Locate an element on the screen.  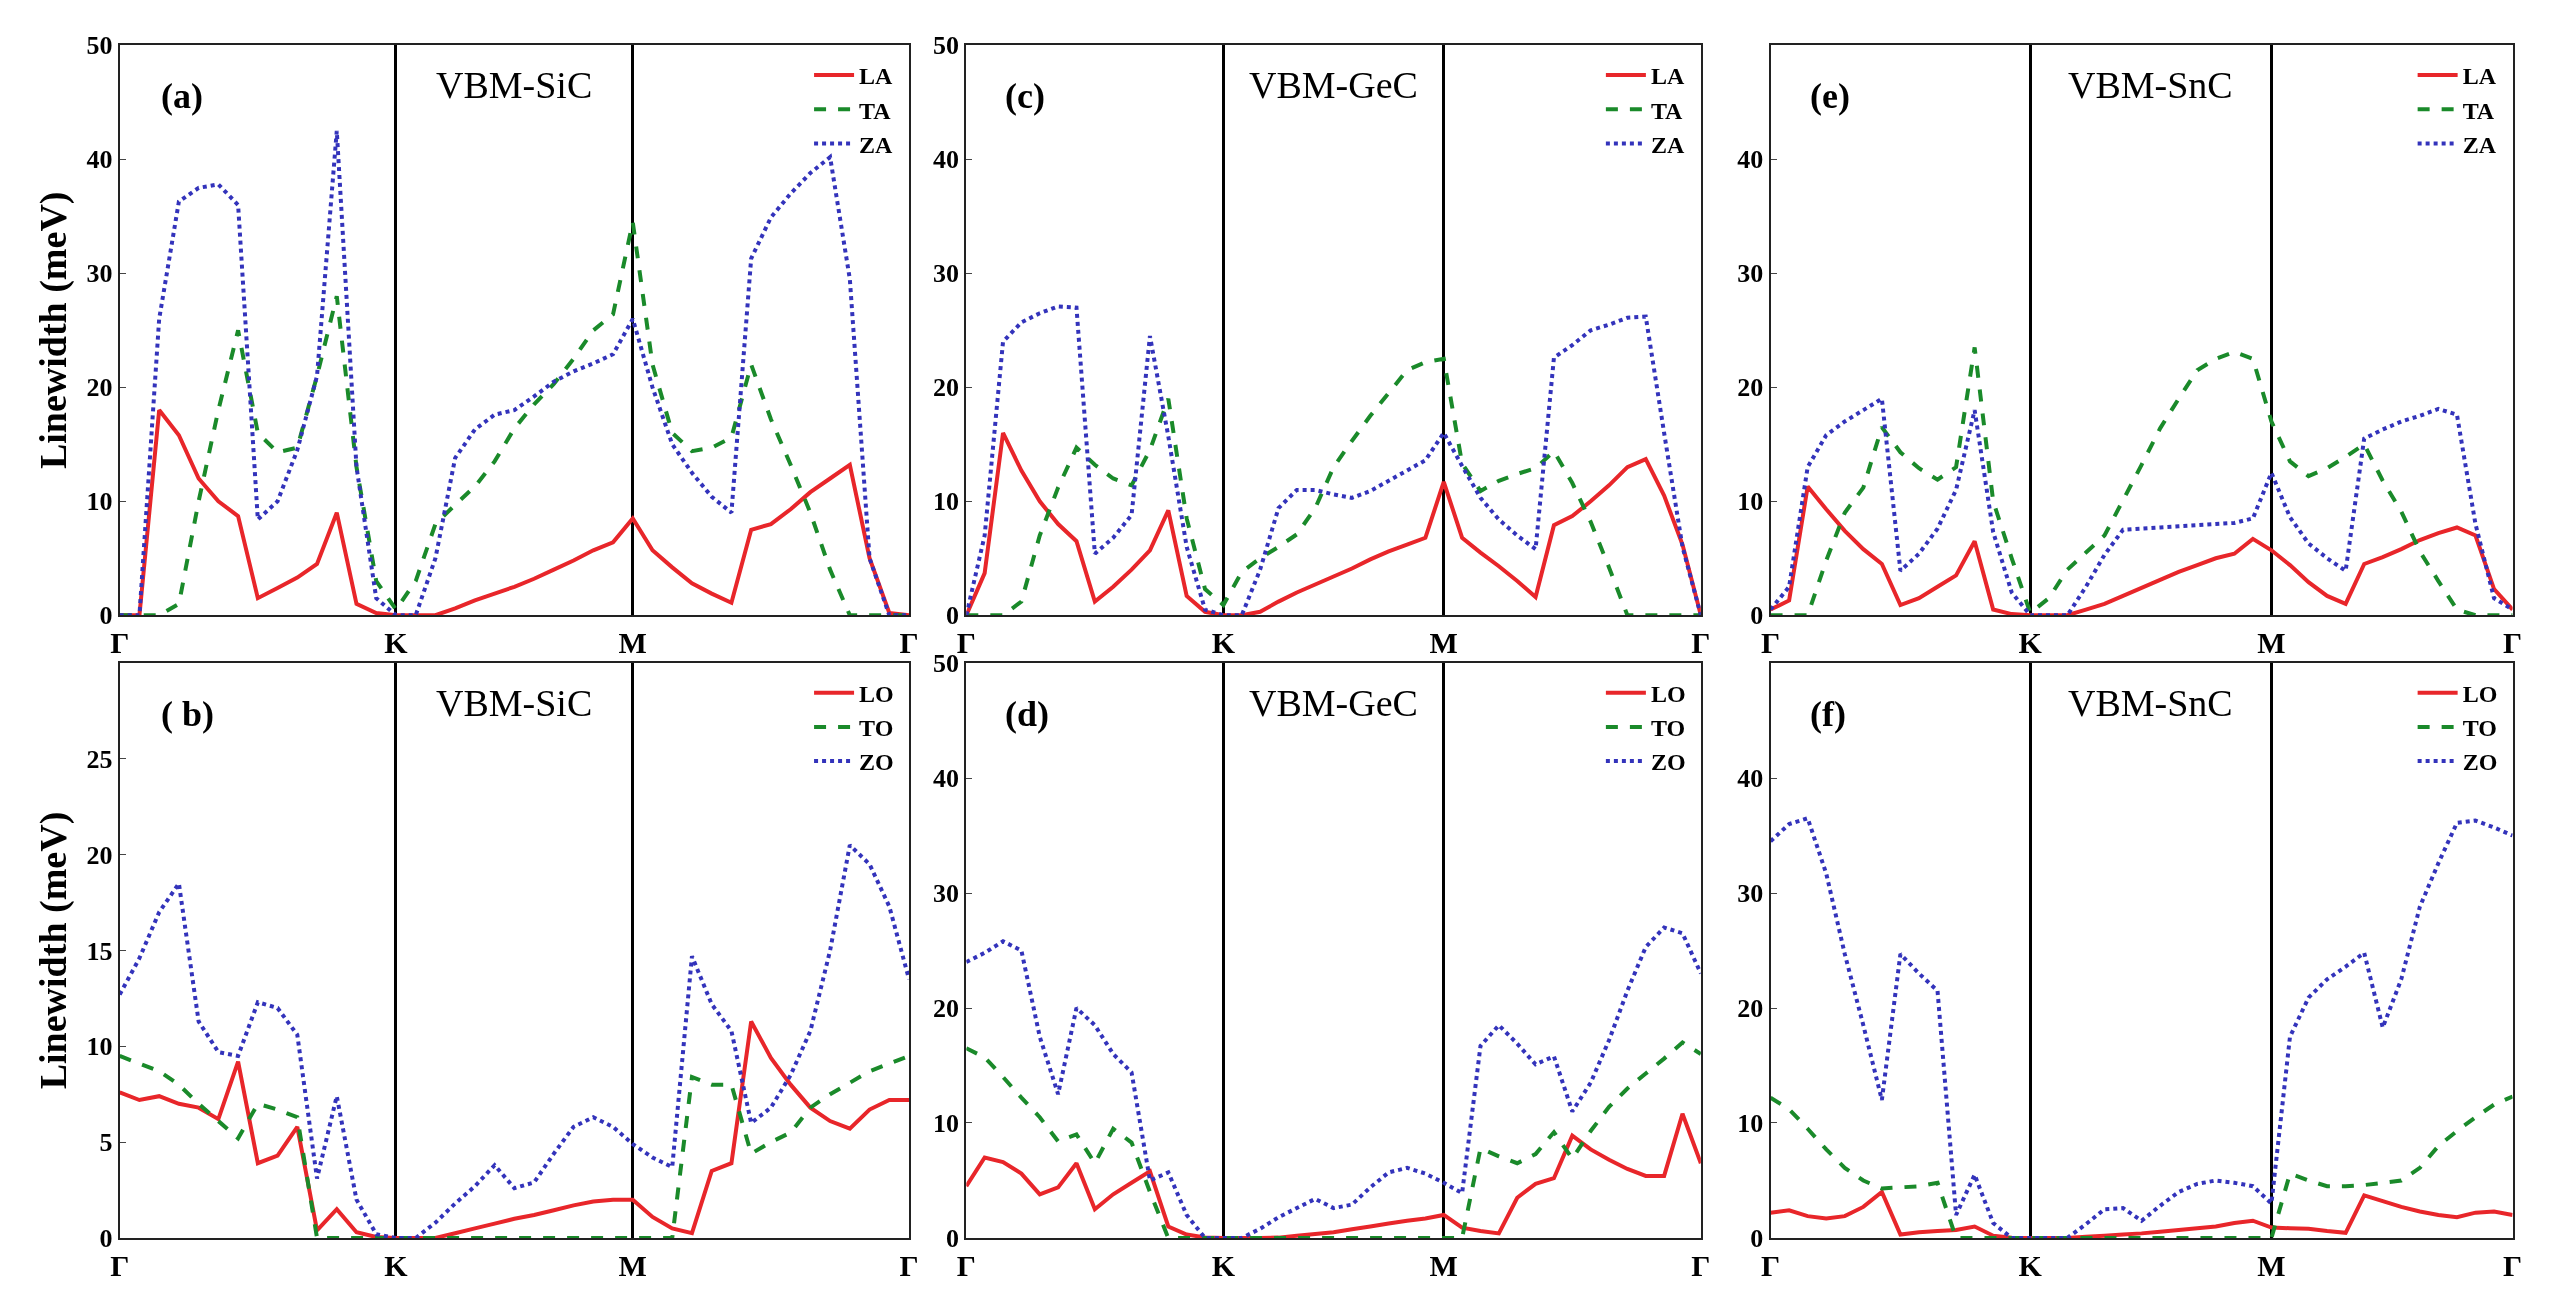
annotation: (d) is located at coordinates (1027, 714).